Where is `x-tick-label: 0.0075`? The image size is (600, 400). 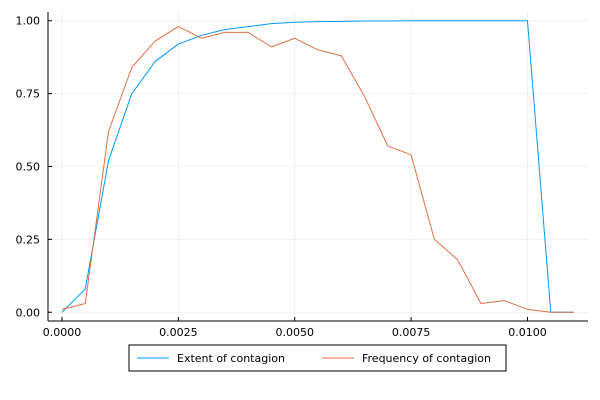 x-tick-label: 0.0075 is located at coordinates (411, 332).